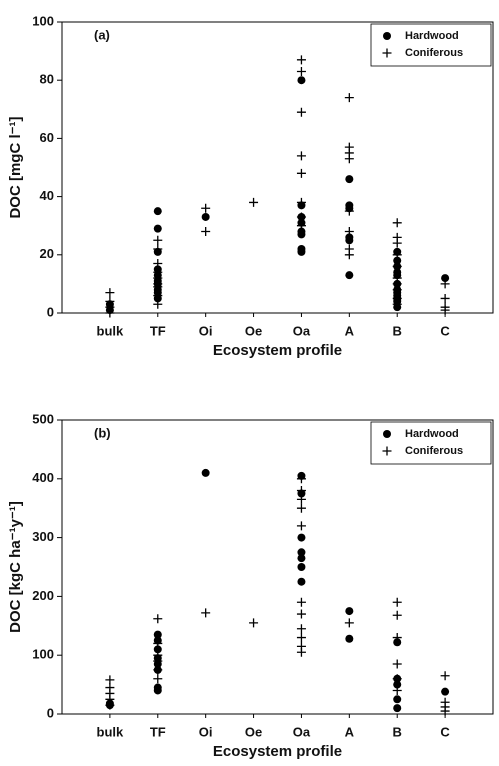  Describe the element at coordinates (43, 536) in the screenshot. I see `y-tick-label: 300` at that location.